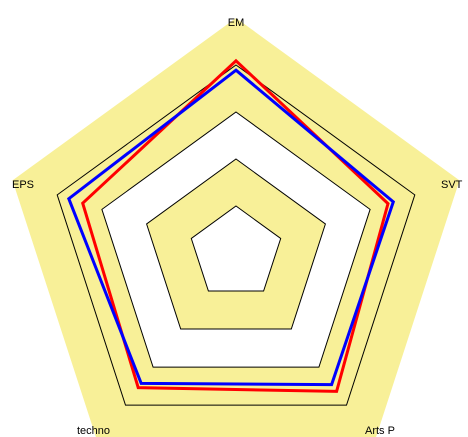 This screenshot has width=468, height=437. Describe the element at coordinates (236, 23) in the screenshot. I see `axis-label-em: EM` at that location.